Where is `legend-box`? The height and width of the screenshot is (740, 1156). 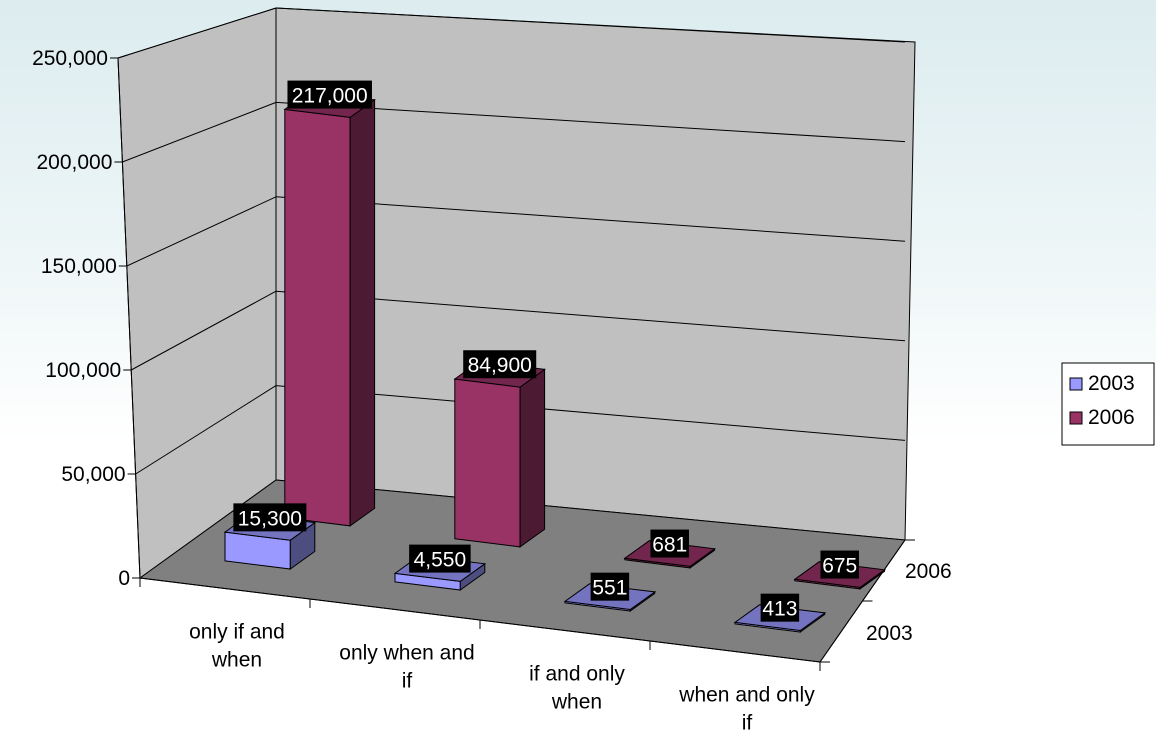 legend-box is located at coordinates (1108, 404).